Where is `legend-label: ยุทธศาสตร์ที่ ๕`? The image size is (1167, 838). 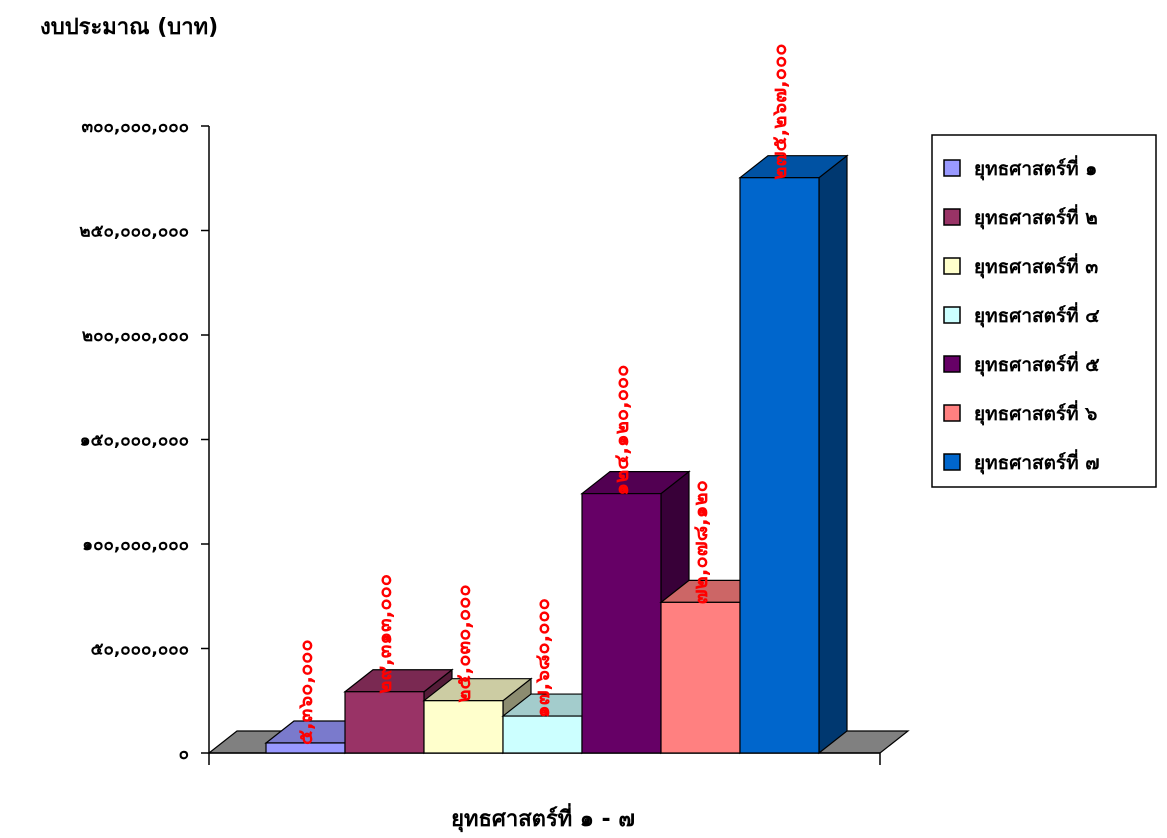 legend-label: ยุทธศาสตร์ที่ ๕ is located at coordinates (1037, 364).